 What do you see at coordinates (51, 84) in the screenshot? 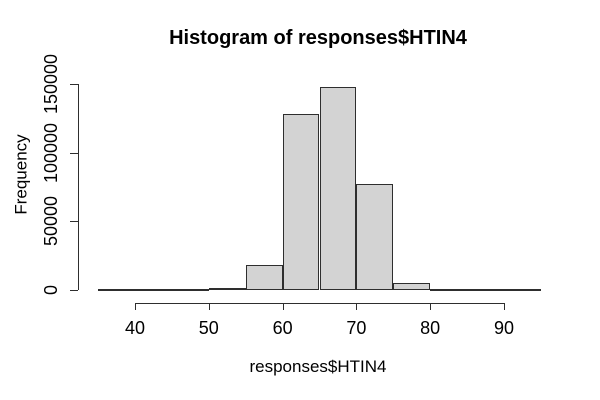
I see `y-tick-label-150000: 150000` at bounding box center [51, 84].